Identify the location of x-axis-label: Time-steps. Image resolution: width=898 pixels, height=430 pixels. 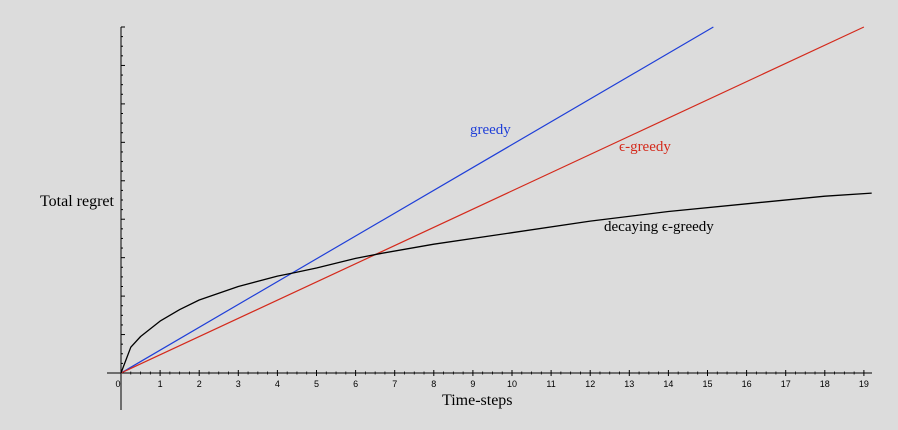
(477, 400).